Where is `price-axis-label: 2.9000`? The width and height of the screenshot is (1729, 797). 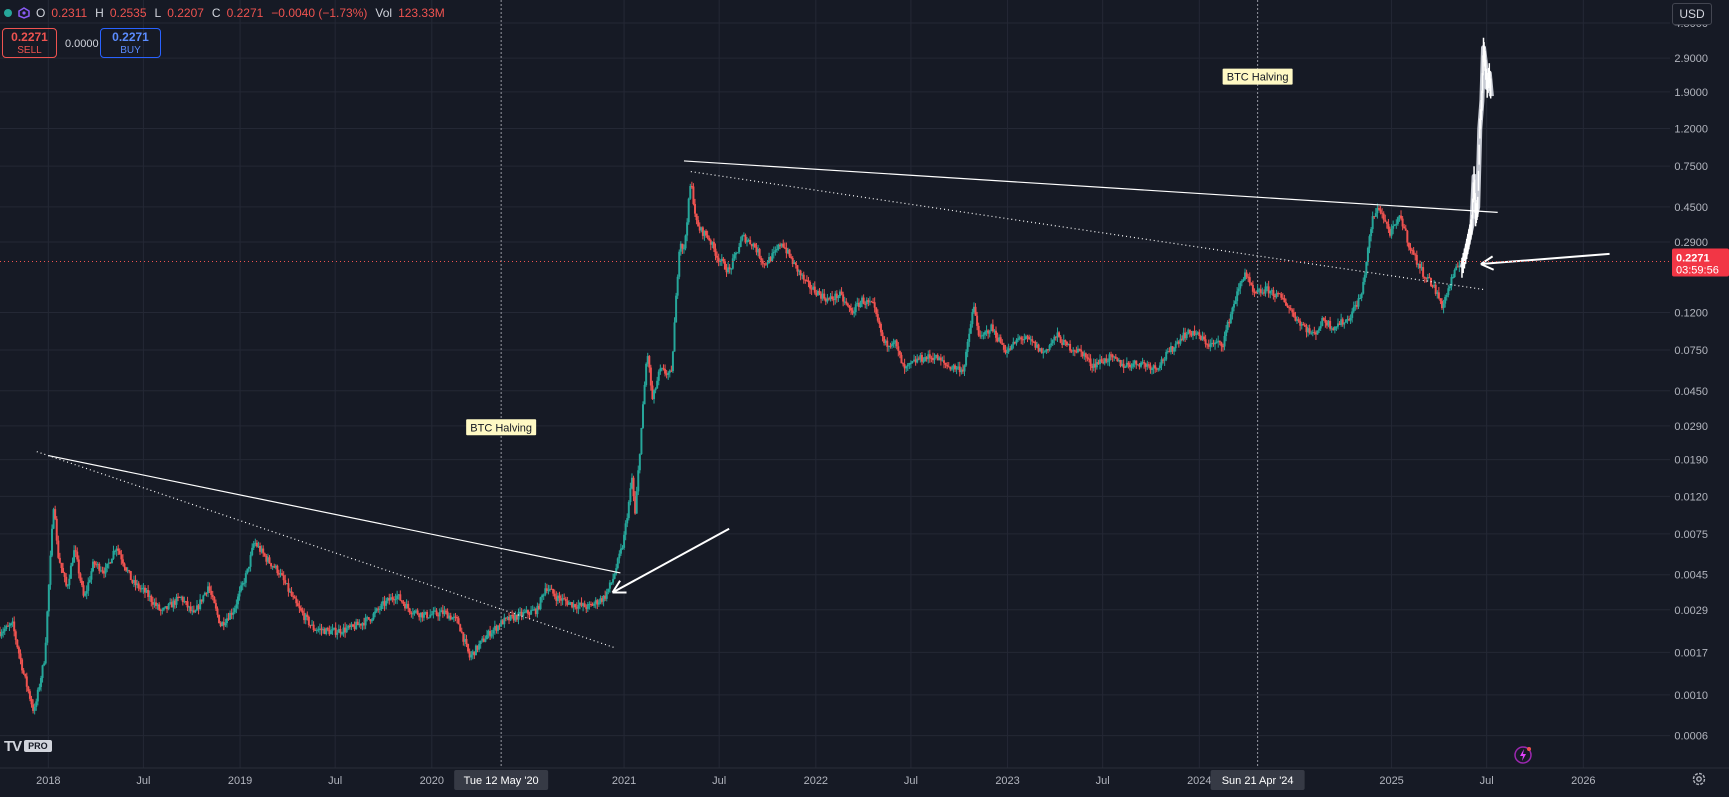 price-axis-label: 2.9000 is located at coordinates (1691, 59).